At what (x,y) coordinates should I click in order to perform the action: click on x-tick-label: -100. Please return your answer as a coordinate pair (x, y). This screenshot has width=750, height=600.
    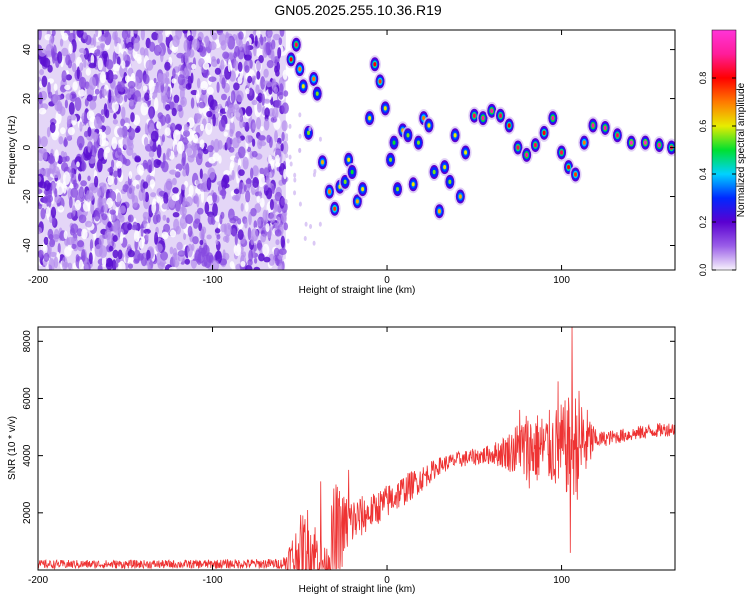
    Looking at the image, I should click on (213, 280).